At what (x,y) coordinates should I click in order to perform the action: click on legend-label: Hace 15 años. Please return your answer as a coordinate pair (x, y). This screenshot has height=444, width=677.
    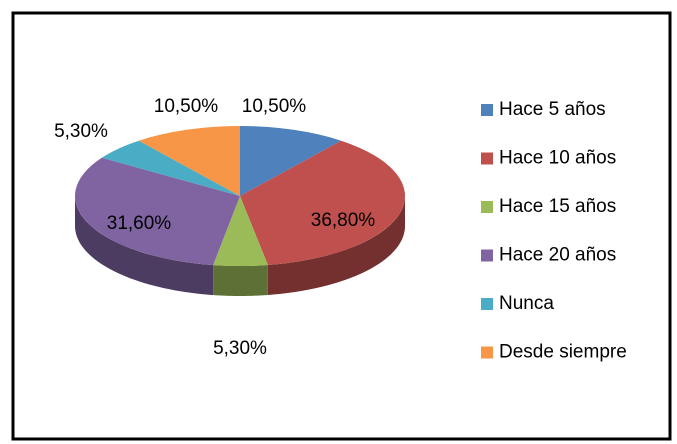
    Looking at the image, I should click on (557, 206).